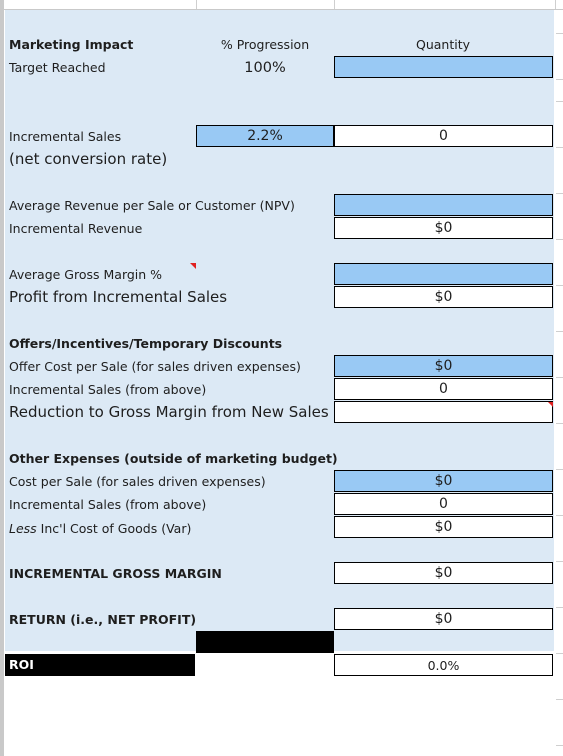  I want to click on offer-cost-input: $0, so click(443, 366).